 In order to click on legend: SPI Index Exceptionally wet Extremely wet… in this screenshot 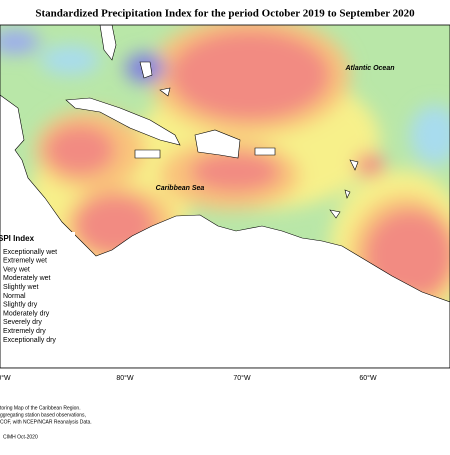, I will do `click(28, 289)`.